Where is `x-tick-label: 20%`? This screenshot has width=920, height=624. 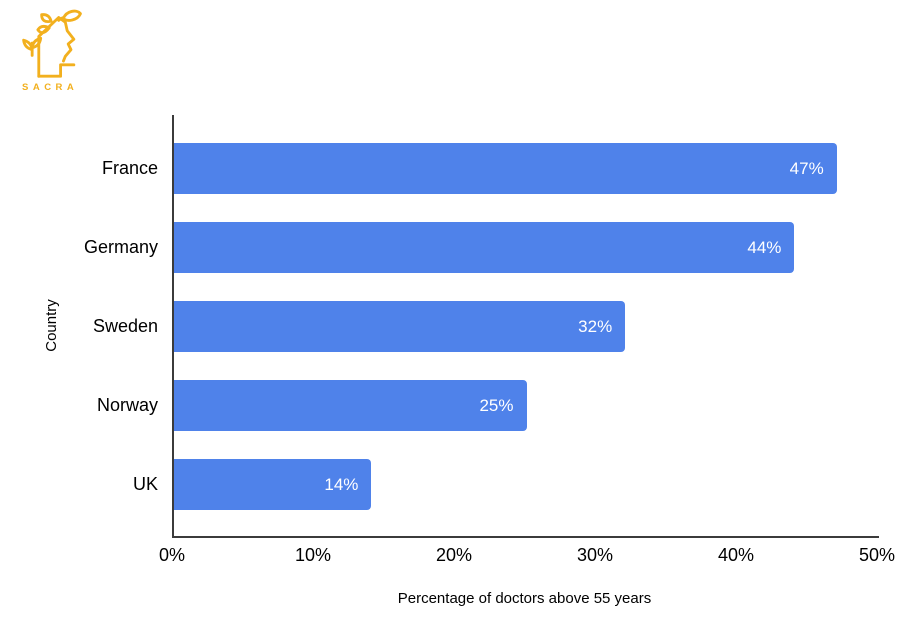 x-tick-label: 20% is located at coordinates (454, 555).